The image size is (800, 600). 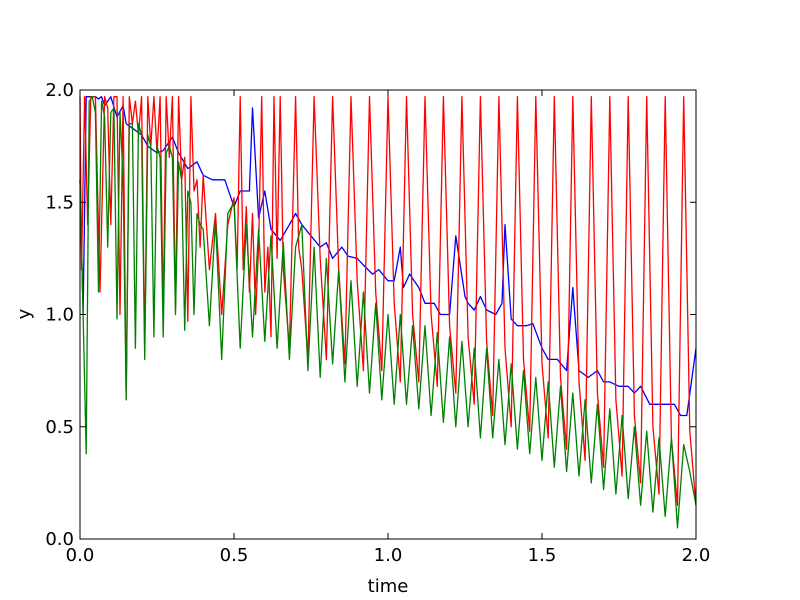 I want to click on y-tick-label: 2.0, so click(x=59, y=90).